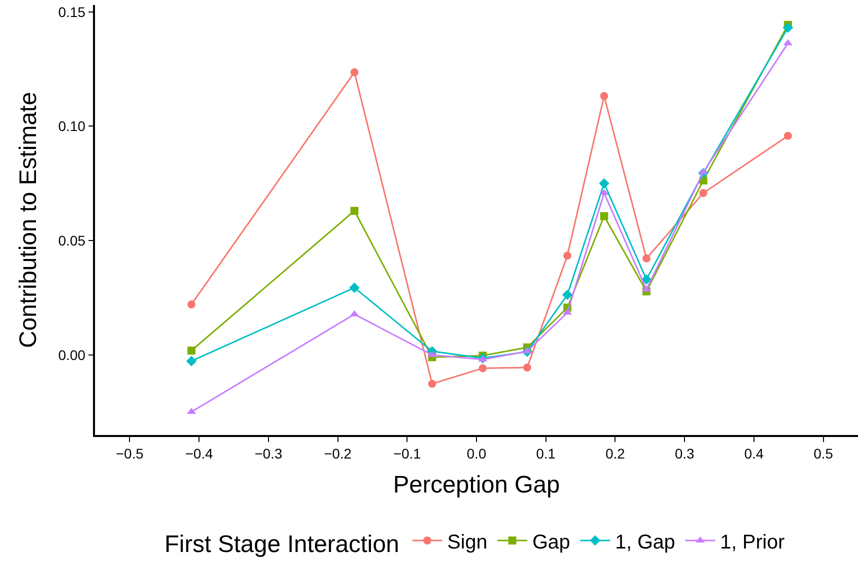 This screenshot has height=565, width=860. Describe the element at coordinates (546, 454) in the screenshot. I see `x-tick-label: 0.1` at that location.